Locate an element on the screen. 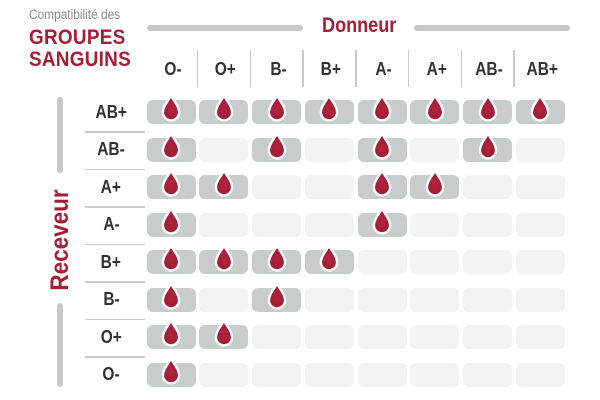 This screenshot has width=600, height=400. donor-axis-label: Donneur is located at coordinates (359, 25).